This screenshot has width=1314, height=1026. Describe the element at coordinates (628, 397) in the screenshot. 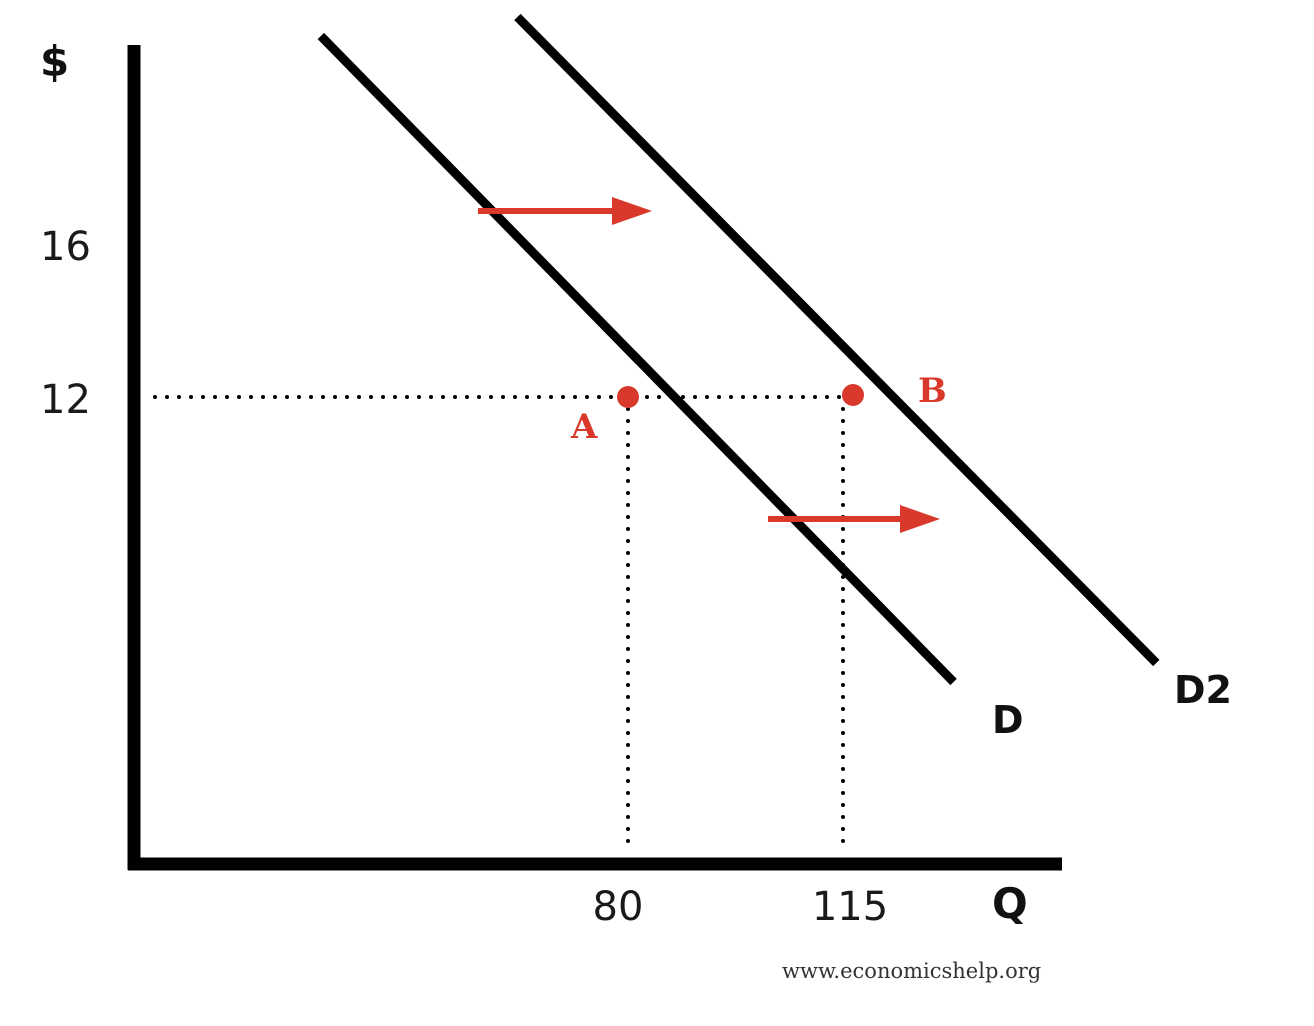

I see `point-a-marker` at that location.